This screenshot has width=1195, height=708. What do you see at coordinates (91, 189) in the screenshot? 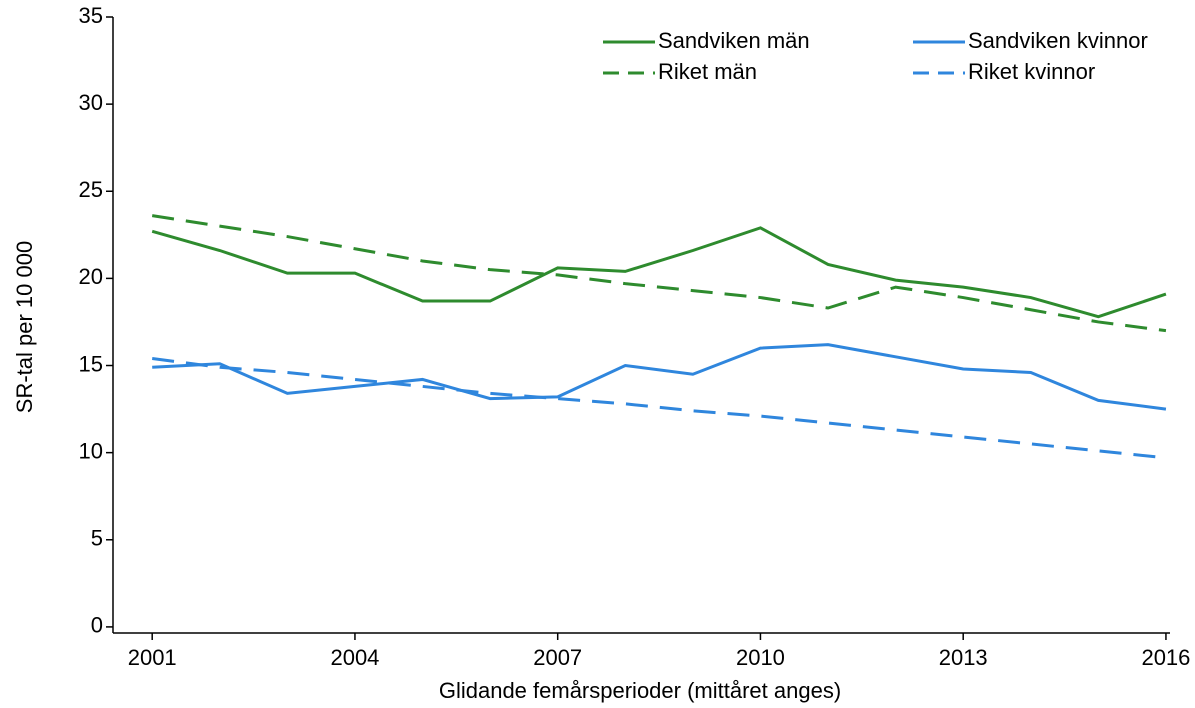
I see `y-tick-label: 25` at bounding box center [91, 189].